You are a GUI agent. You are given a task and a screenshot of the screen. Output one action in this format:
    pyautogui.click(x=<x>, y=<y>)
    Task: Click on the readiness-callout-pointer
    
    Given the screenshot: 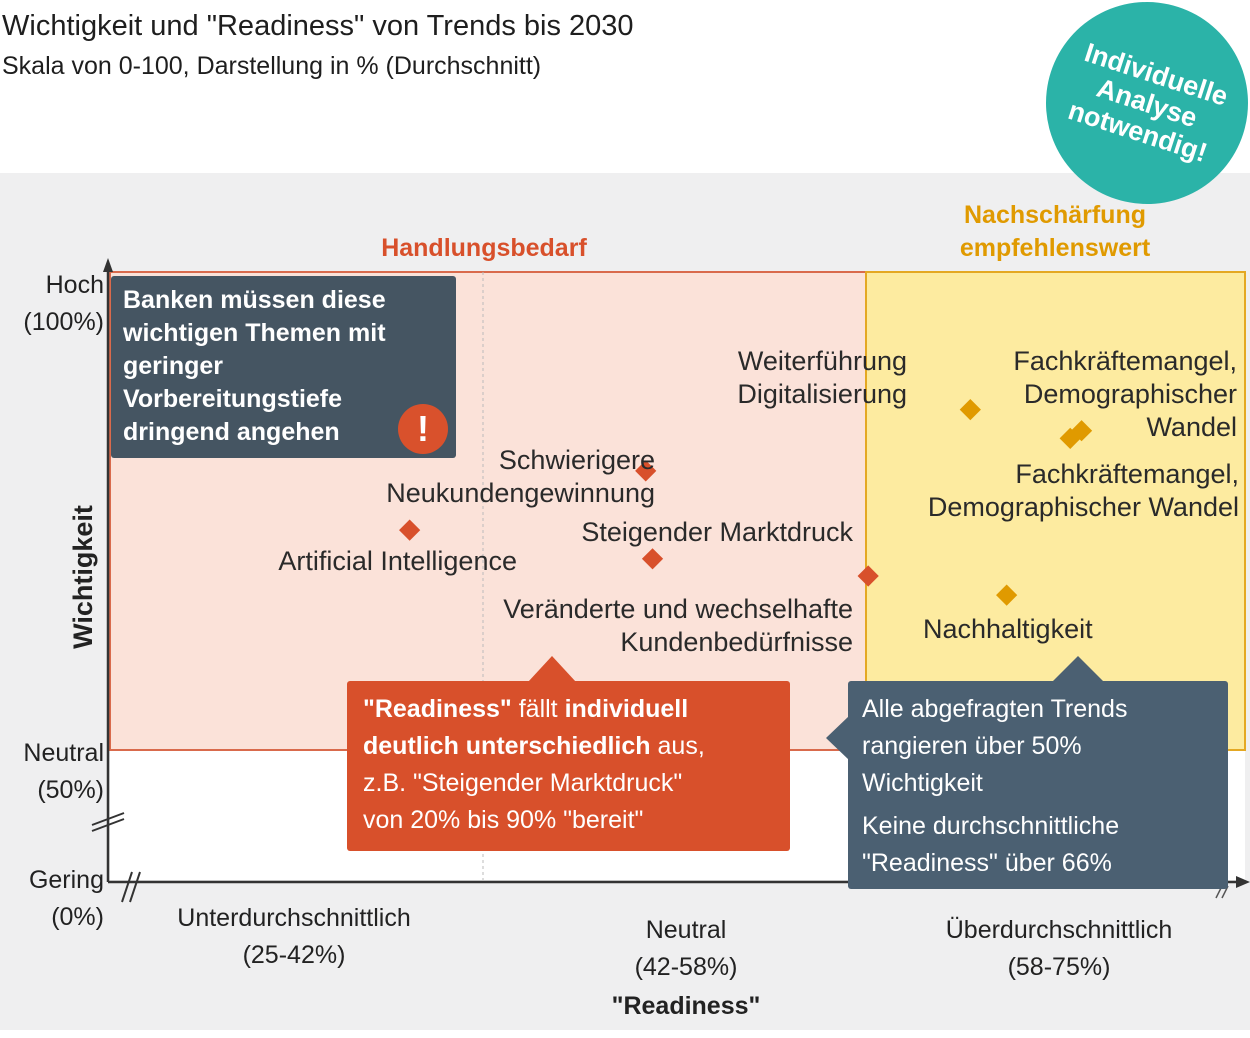 What is the action you would take?
    pyautogui.click(x=552, y=669)
    